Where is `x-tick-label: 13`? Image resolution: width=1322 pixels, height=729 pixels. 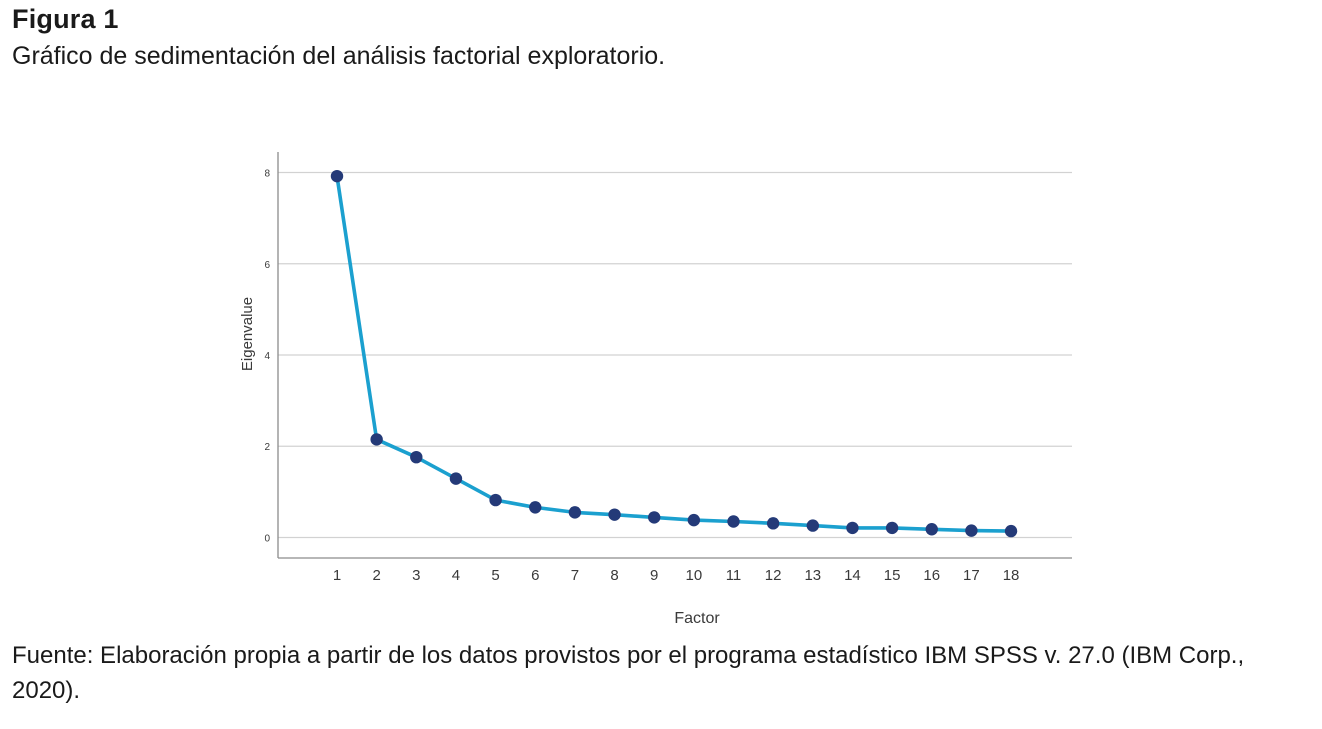
x-tick-label: 13 is located at coordinates (812, 575).